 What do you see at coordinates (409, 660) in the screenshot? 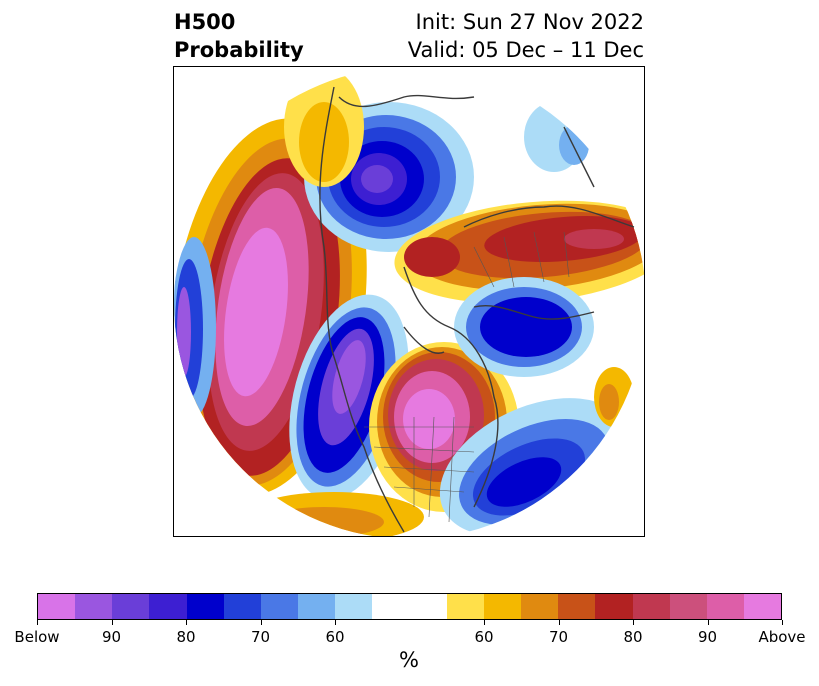
I see `colorbar-units: %` at bounding box center [409, 660].